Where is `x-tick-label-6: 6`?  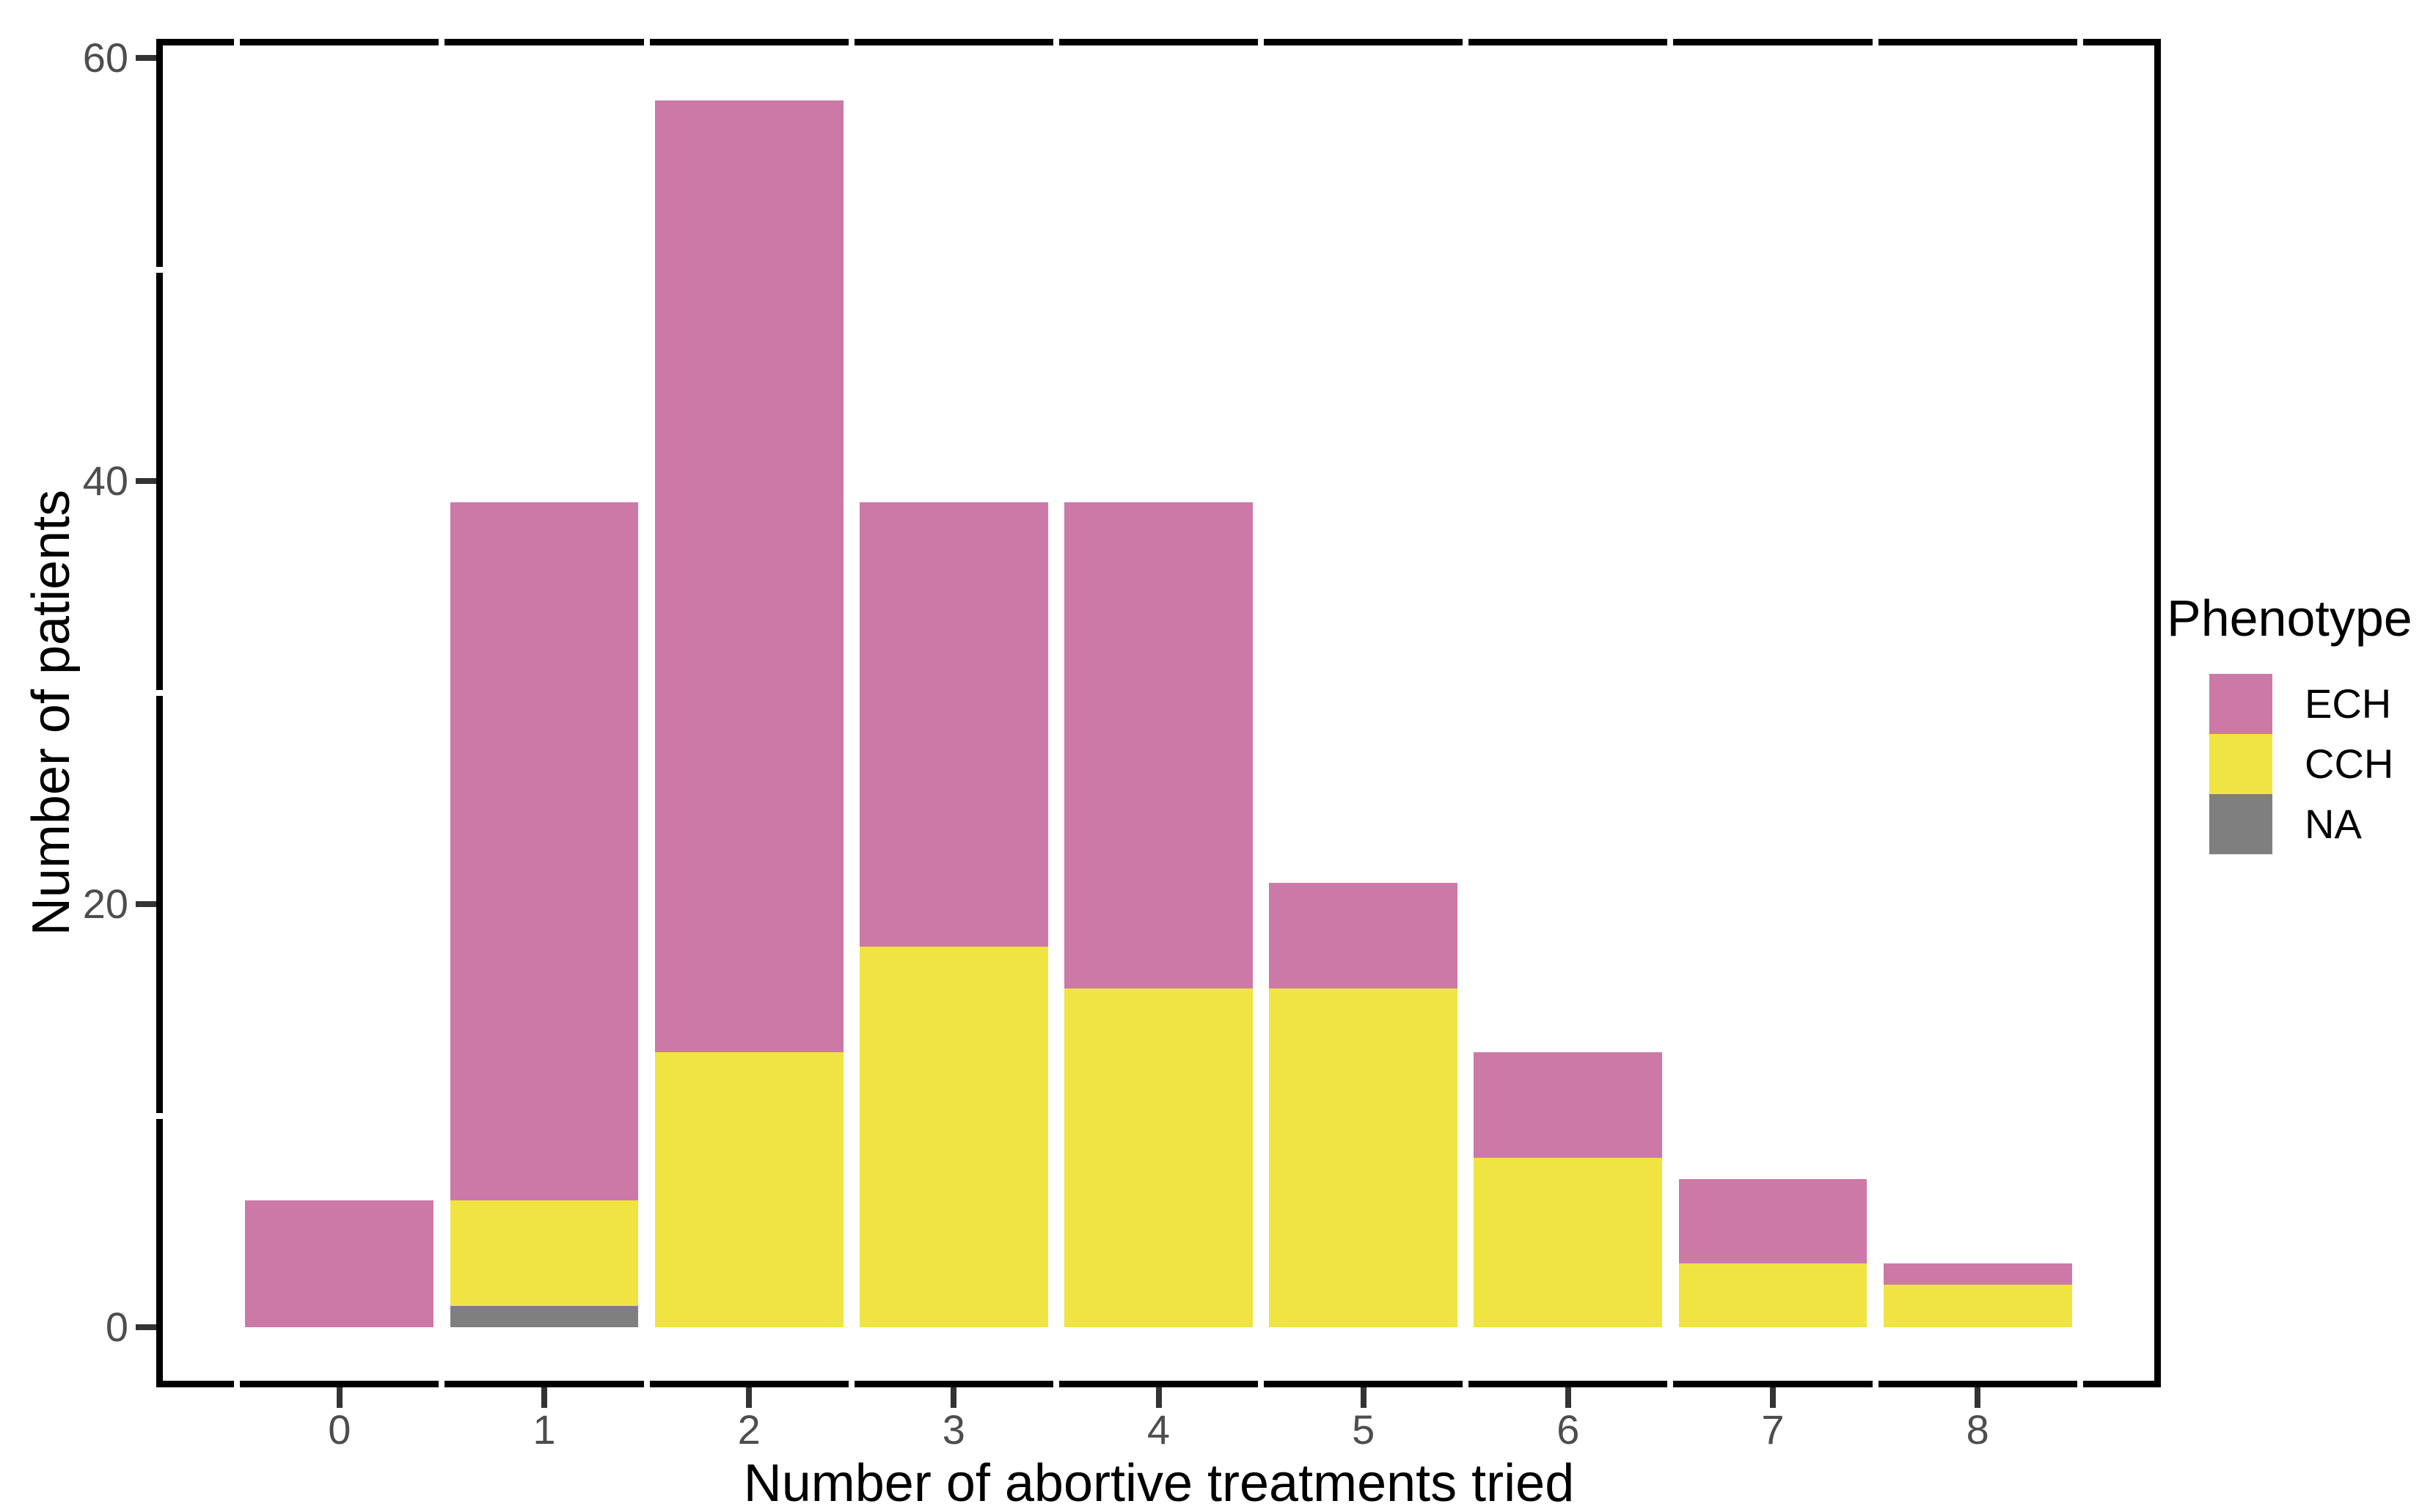 x-tick-label-6: 6 is located at coordinates (1568, 1429).